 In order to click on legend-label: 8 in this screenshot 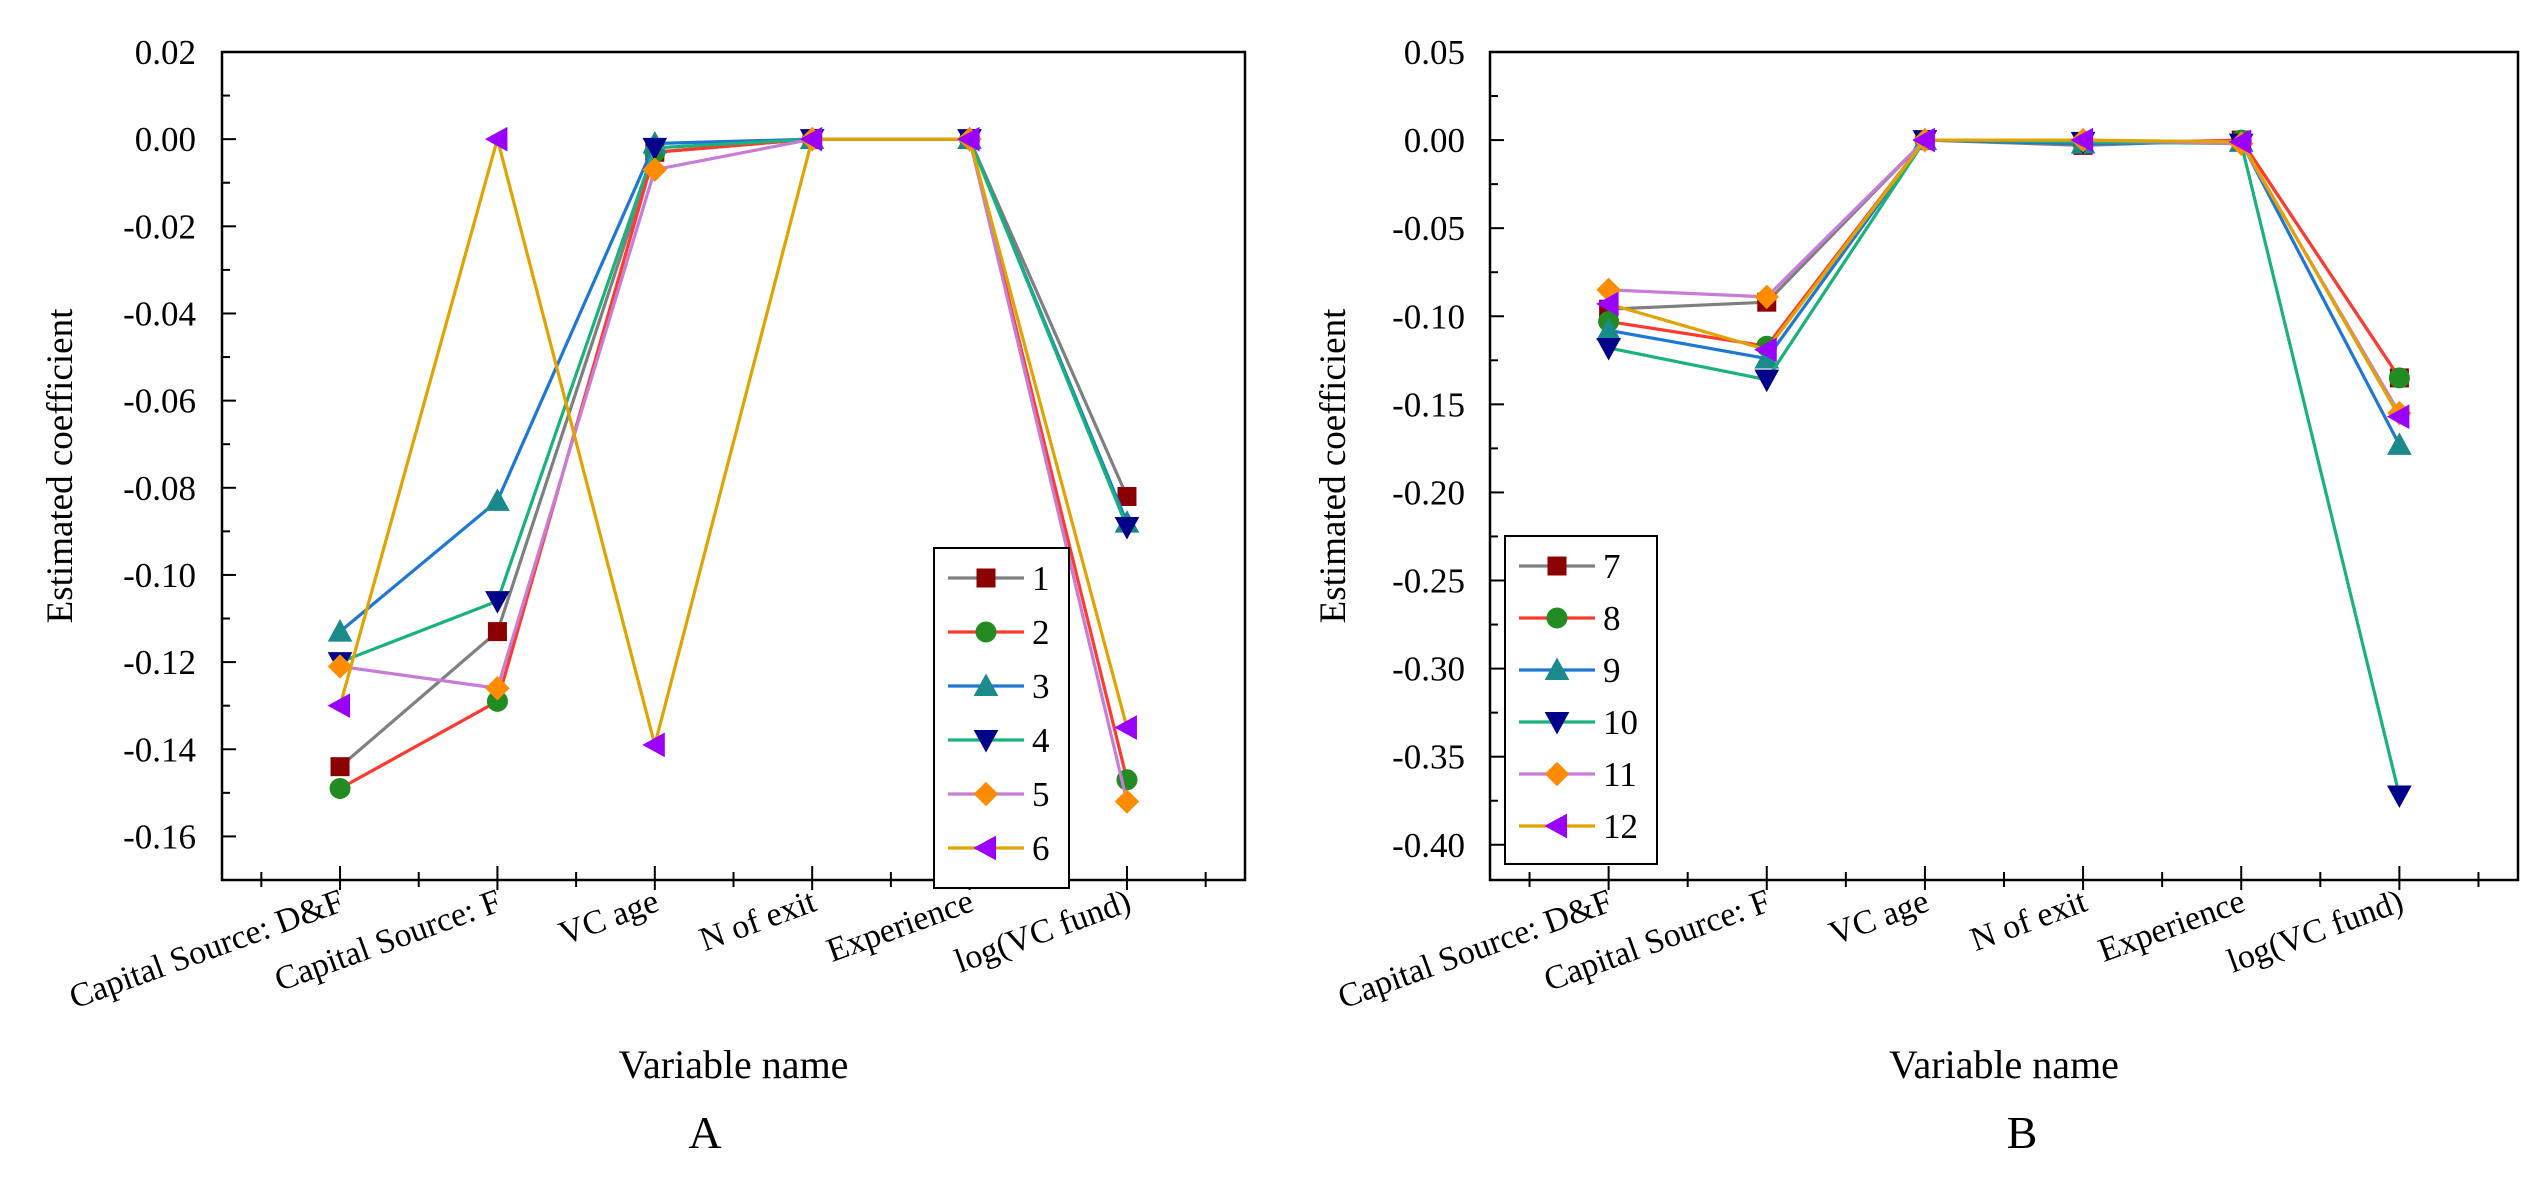, I will do `click(1612, 618)`.